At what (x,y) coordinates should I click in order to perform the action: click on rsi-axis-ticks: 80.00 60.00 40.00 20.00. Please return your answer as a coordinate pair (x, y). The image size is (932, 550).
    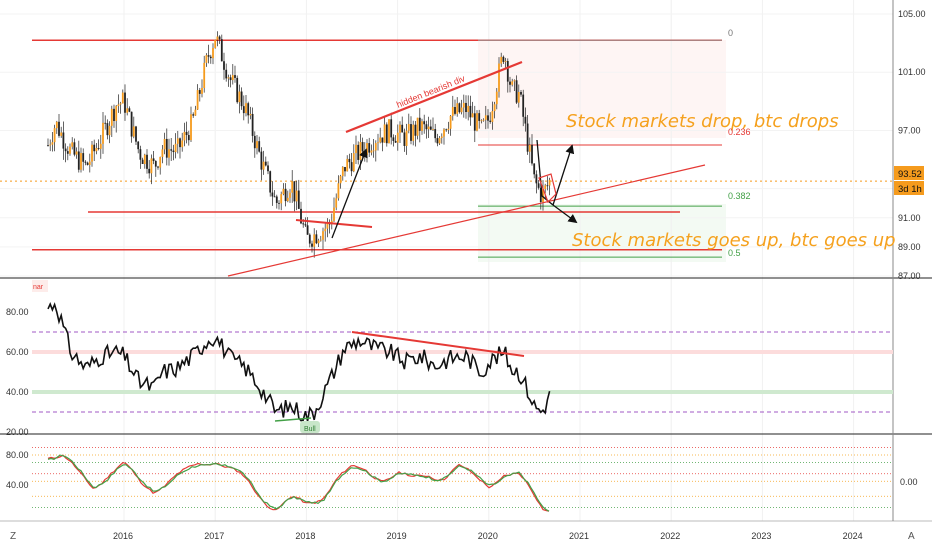
    Looking at the image, I should click on (17, 372).